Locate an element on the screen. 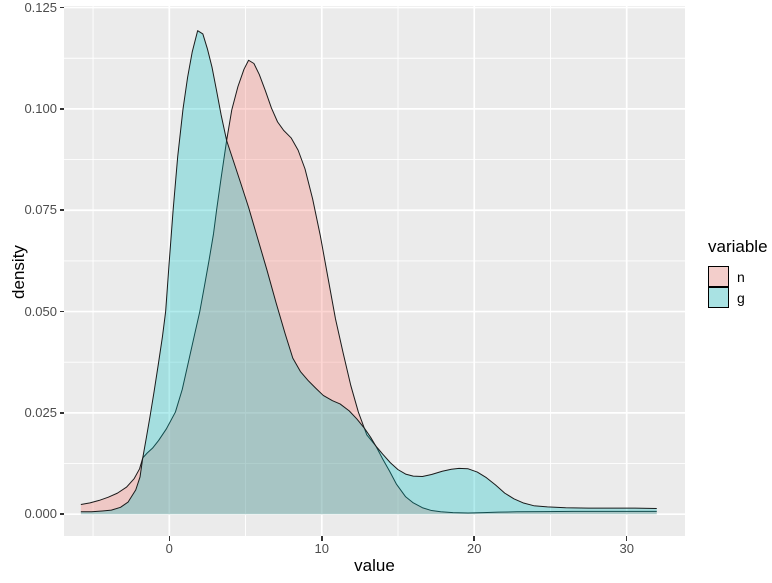  y-axis-title: density is located at coordinates (18, 272).